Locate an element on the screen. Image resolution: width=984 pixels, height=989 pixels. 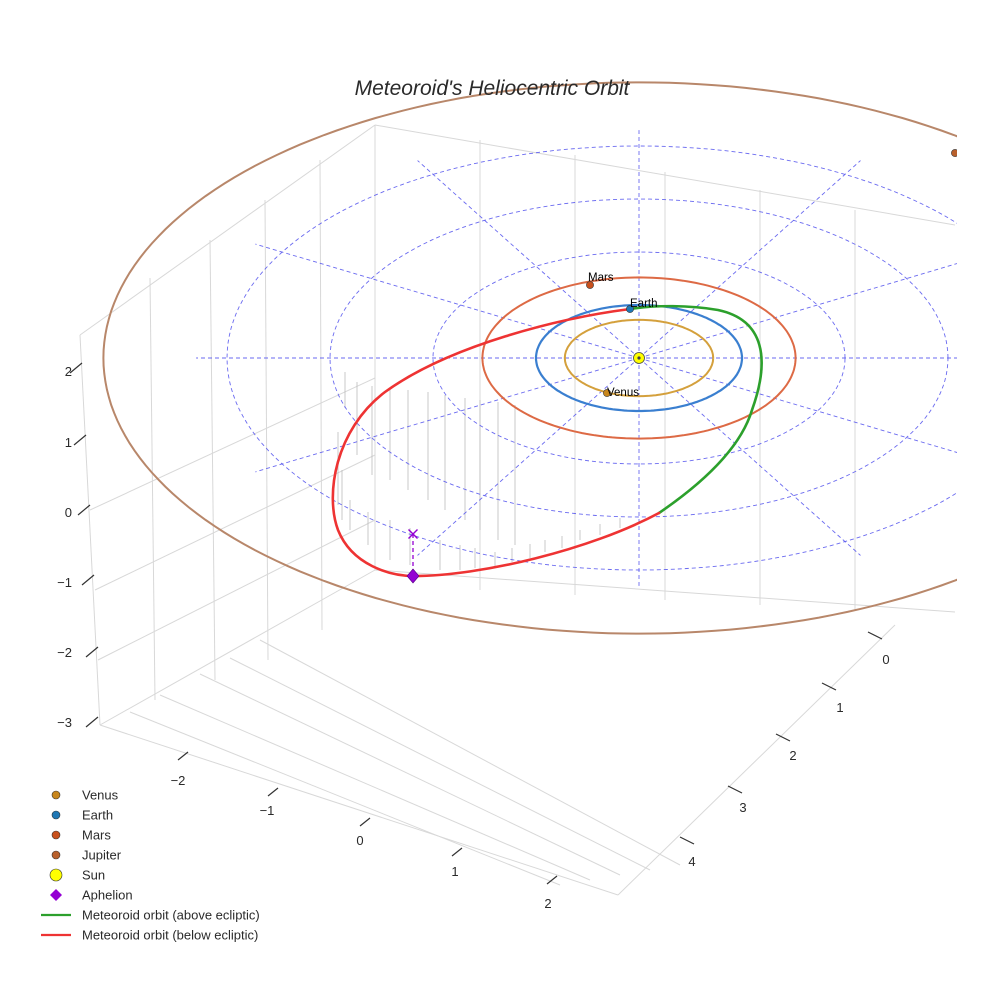
earth-marker is located at coordinates (630, 309).